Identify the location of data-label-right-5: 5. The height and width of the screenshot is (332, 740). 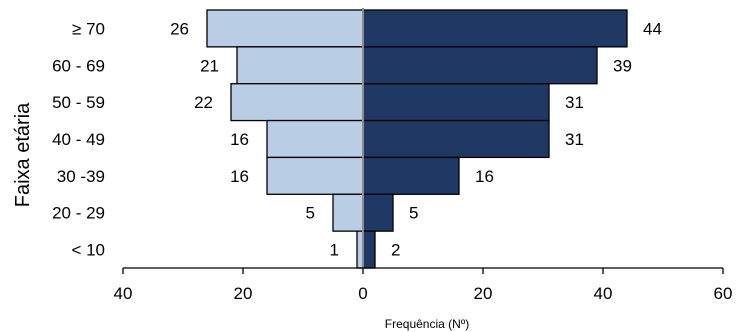
(413, 213).